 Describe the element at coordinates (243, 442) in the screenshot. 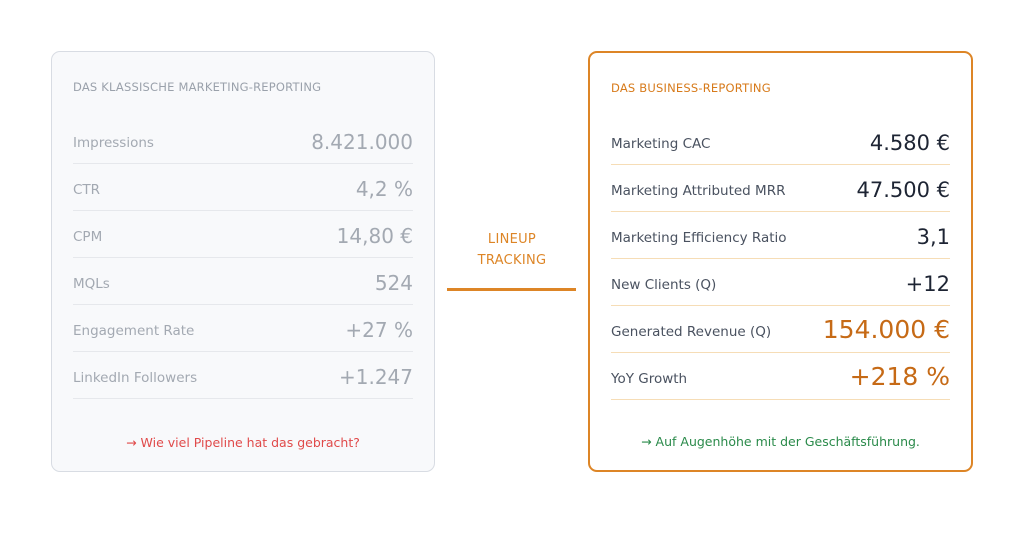

I see `classic-reporting-footer: → Wie viel Pipeline hat das gebracht?` at that location.